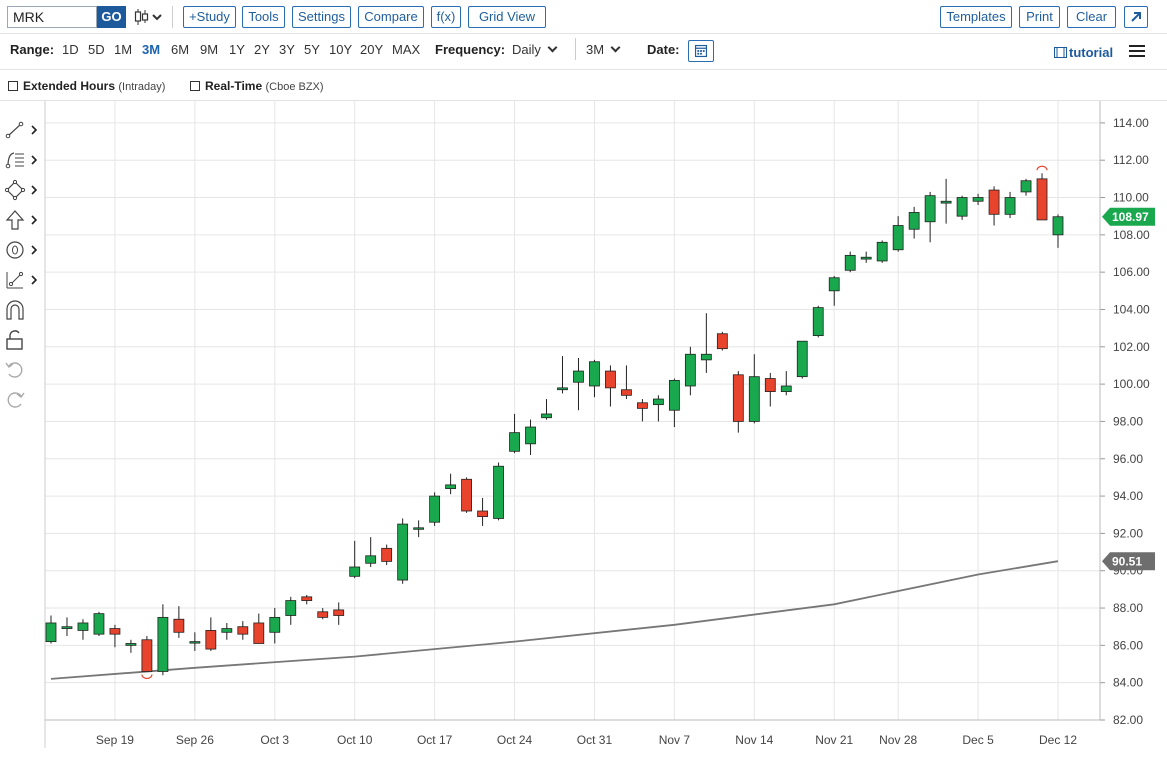 Image resolution: width=1167 pixels, height=778 pixels. Describe the element at coordinates (195, 740) in the screenshot. I see `x-tick-label: Sep 26` at that location.